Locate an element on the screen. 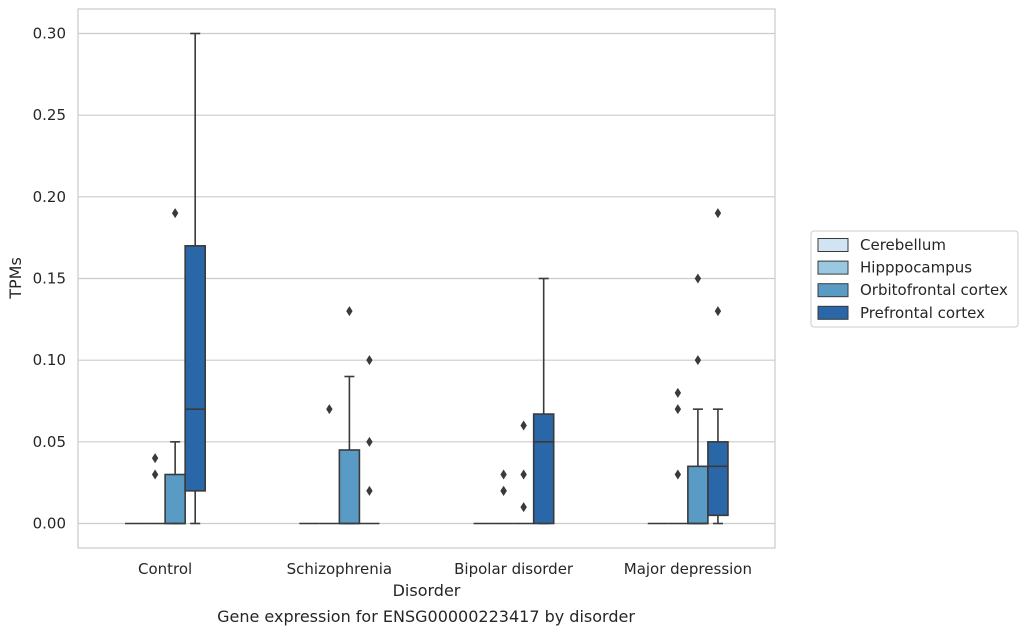  y-tick-labels: 0.00 0.05 0.10 0.15 0.20 0.25 0.30 is located at coordinates (49, 279).